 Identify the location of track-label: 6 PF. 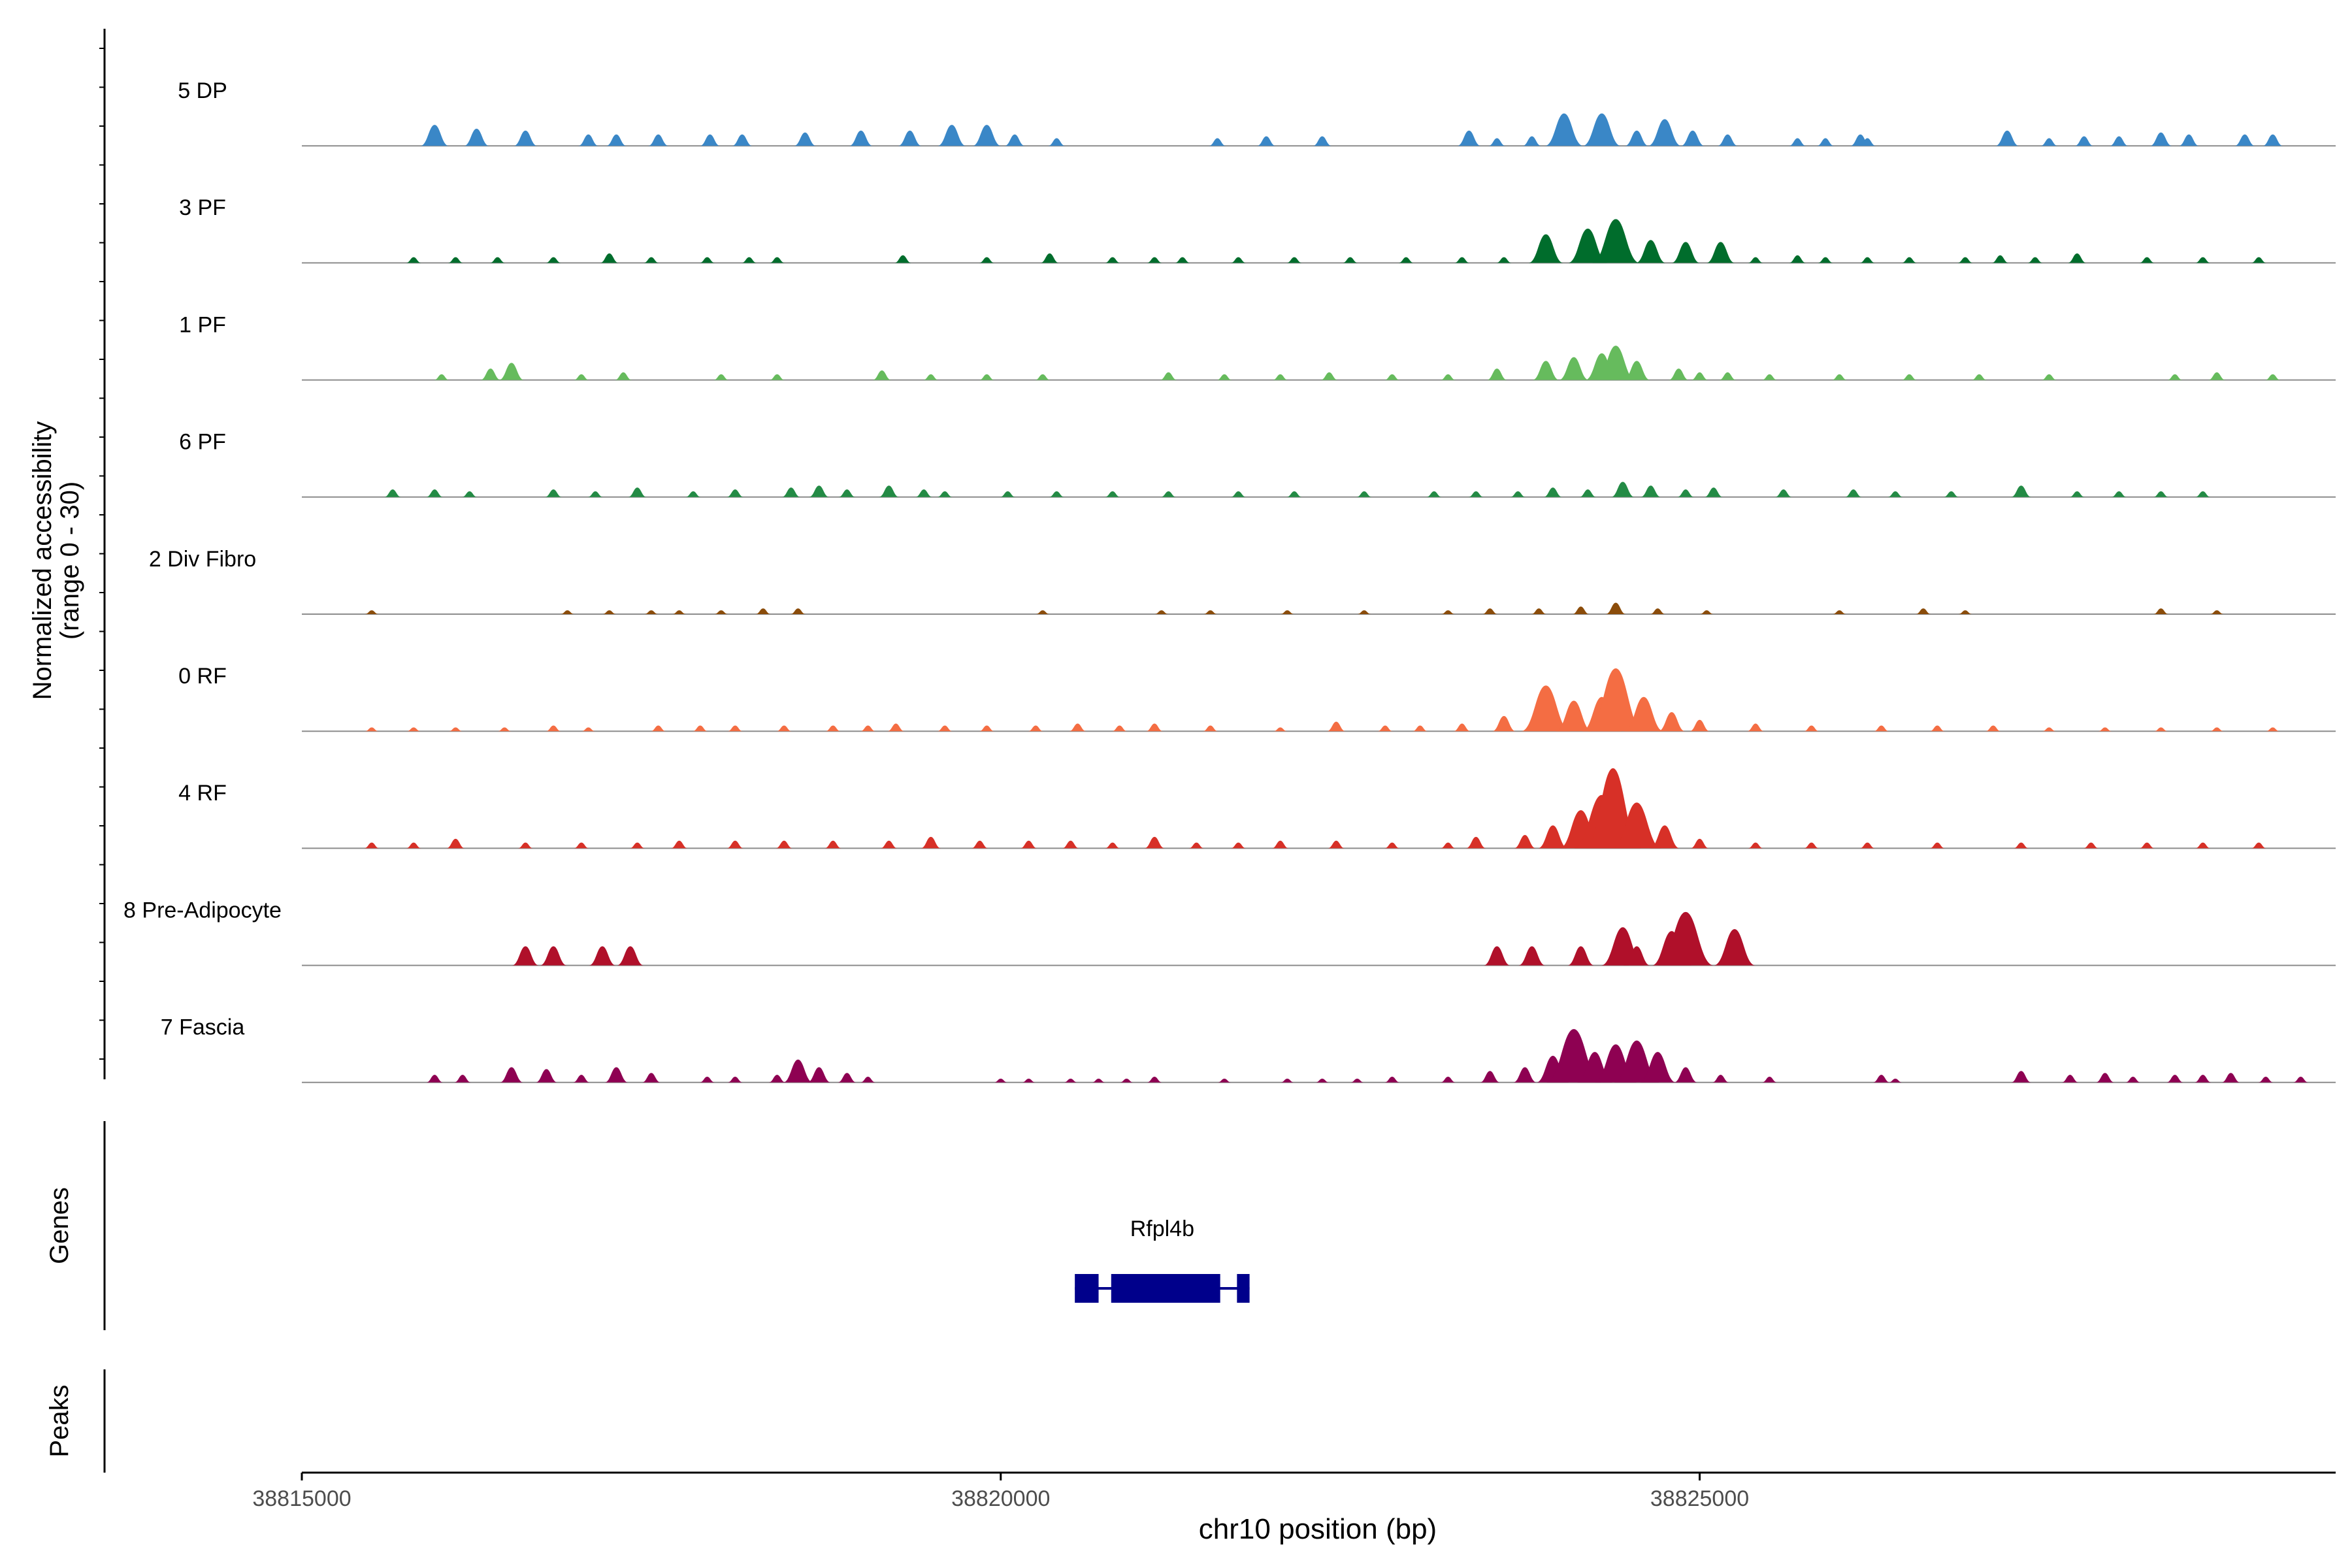
(202, 442).